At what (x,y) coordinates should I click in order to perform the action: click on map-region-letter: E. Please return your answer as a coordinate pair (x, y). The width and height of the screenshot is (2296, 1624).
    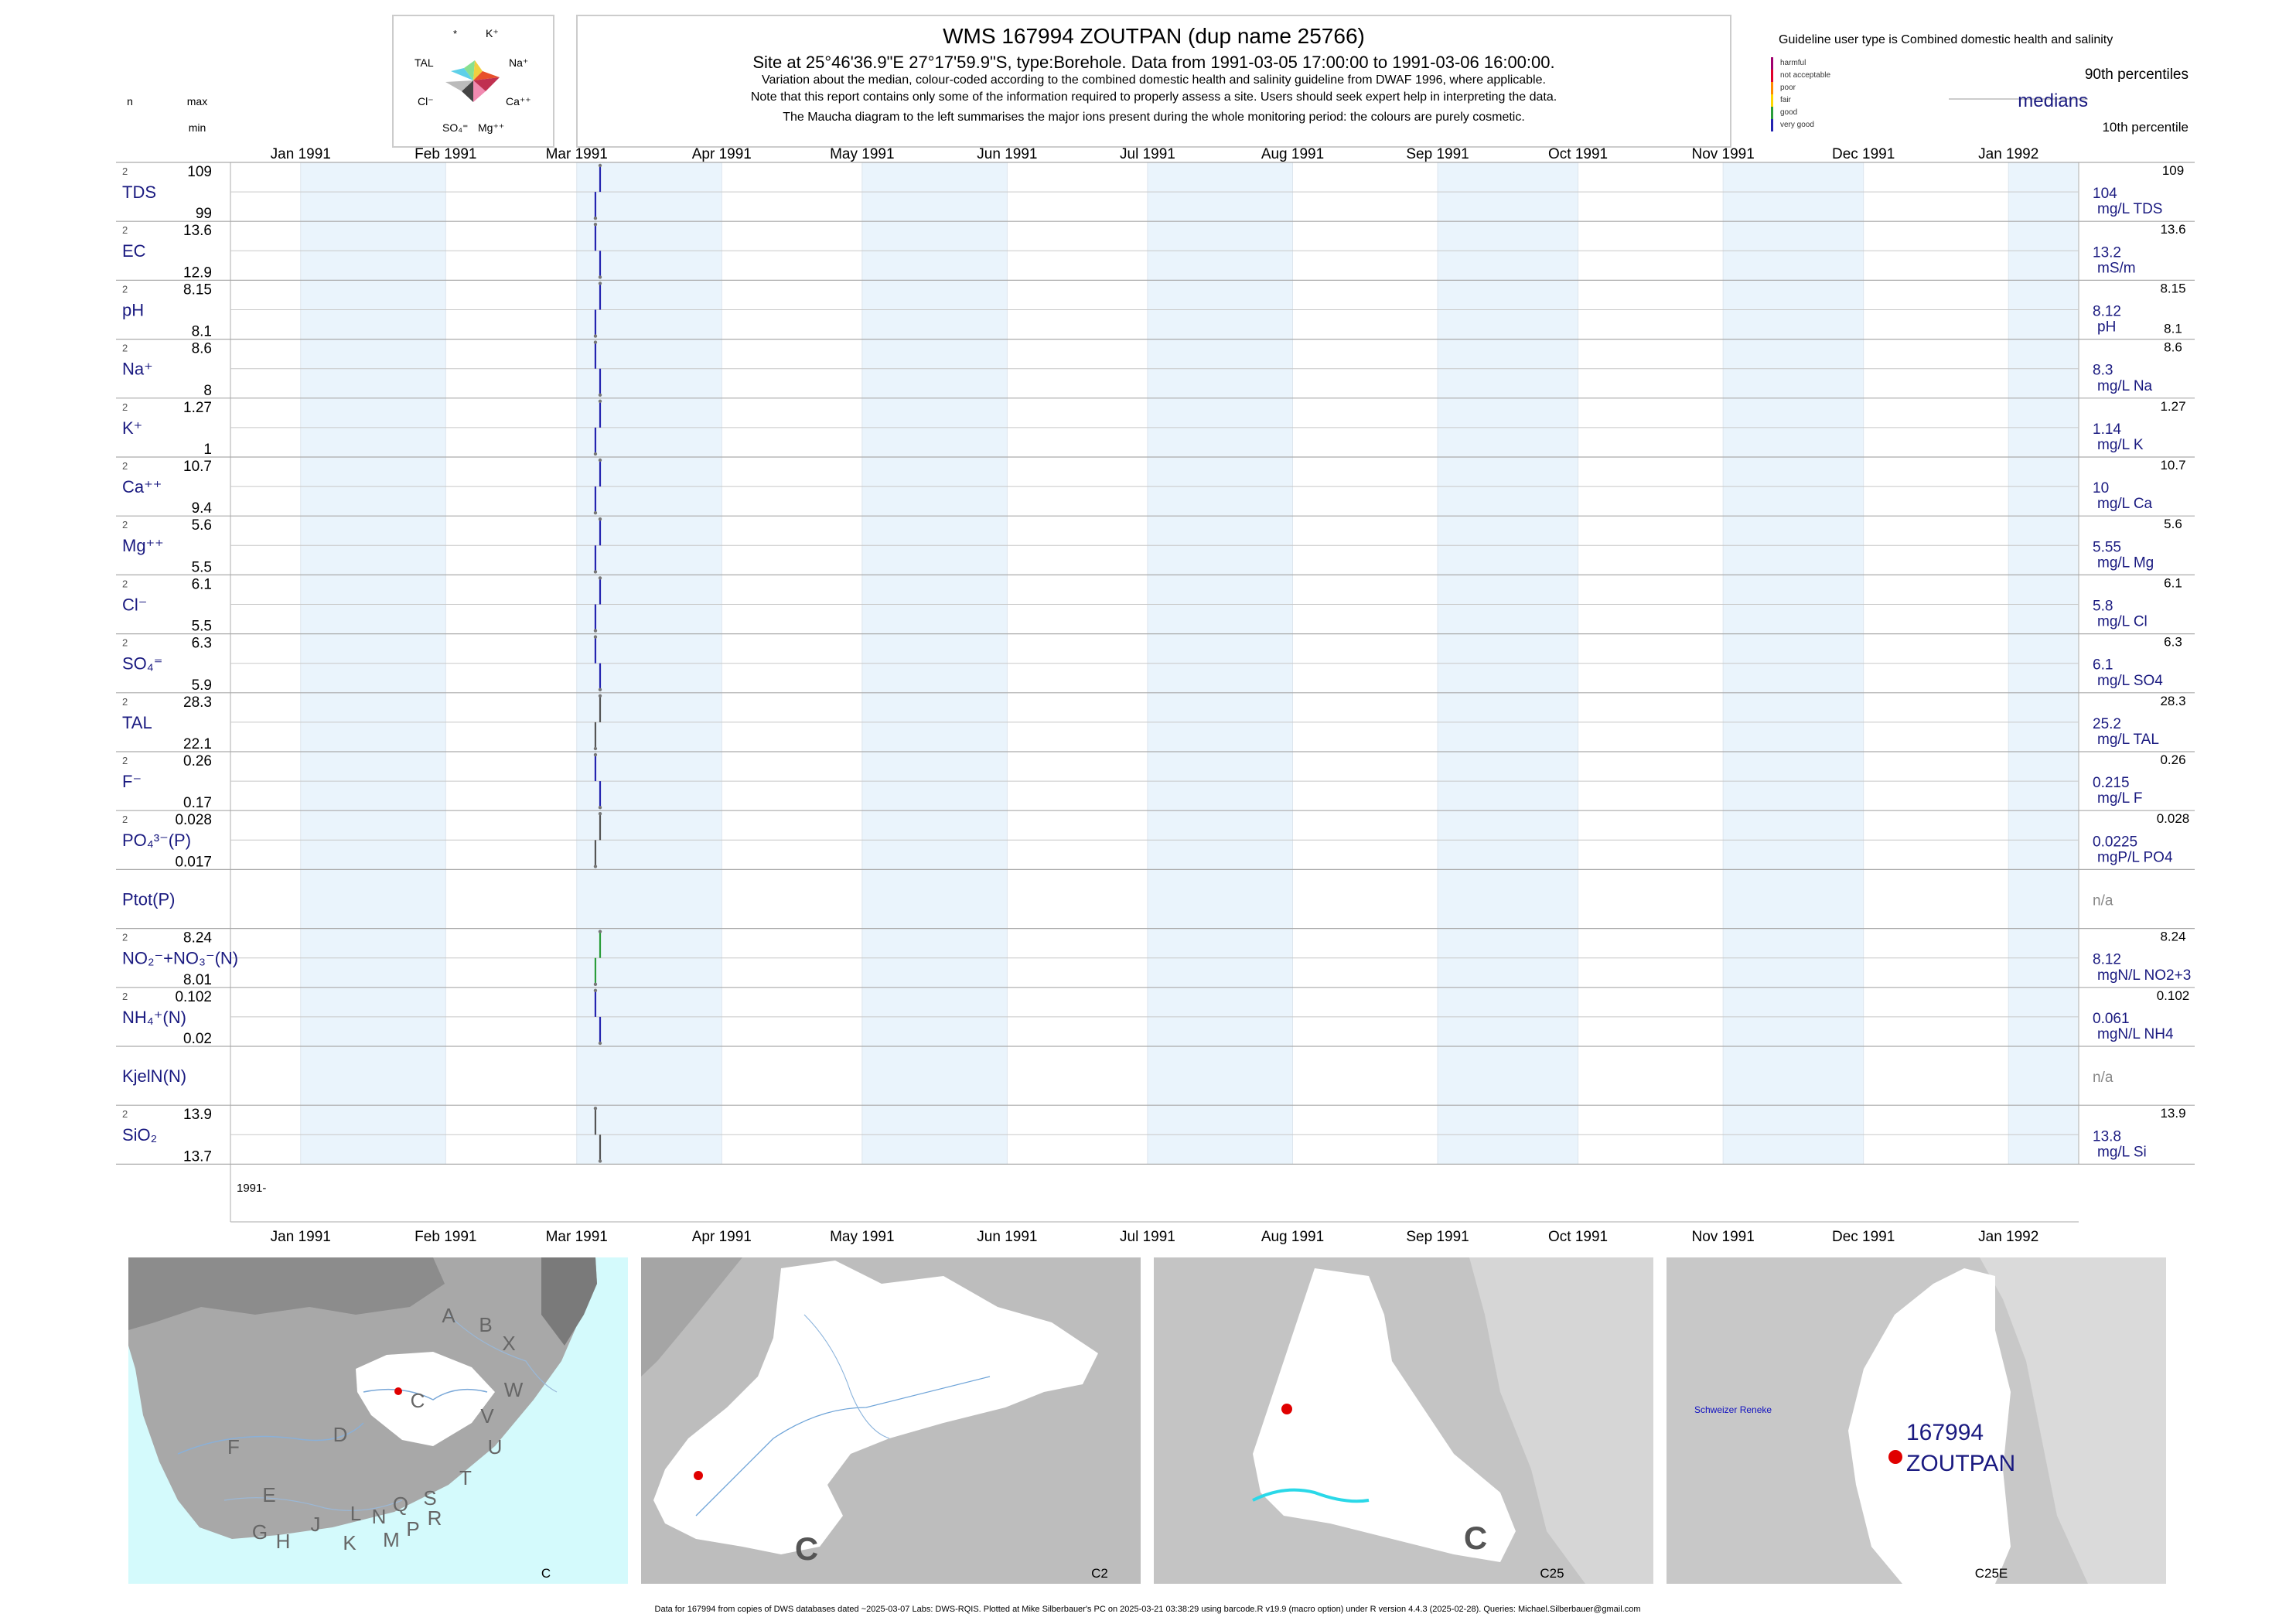
    Looking at the image, I should click on (268, 1494).